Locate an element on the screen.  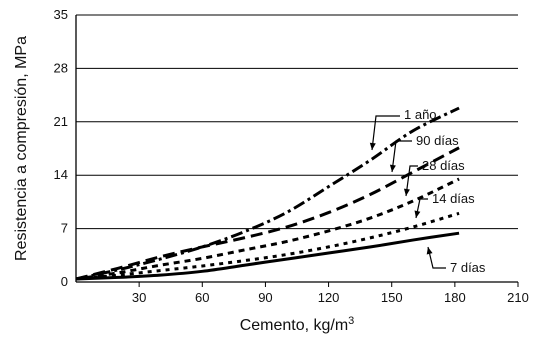
series-label: 1 año is located at coordinates (420, 114).